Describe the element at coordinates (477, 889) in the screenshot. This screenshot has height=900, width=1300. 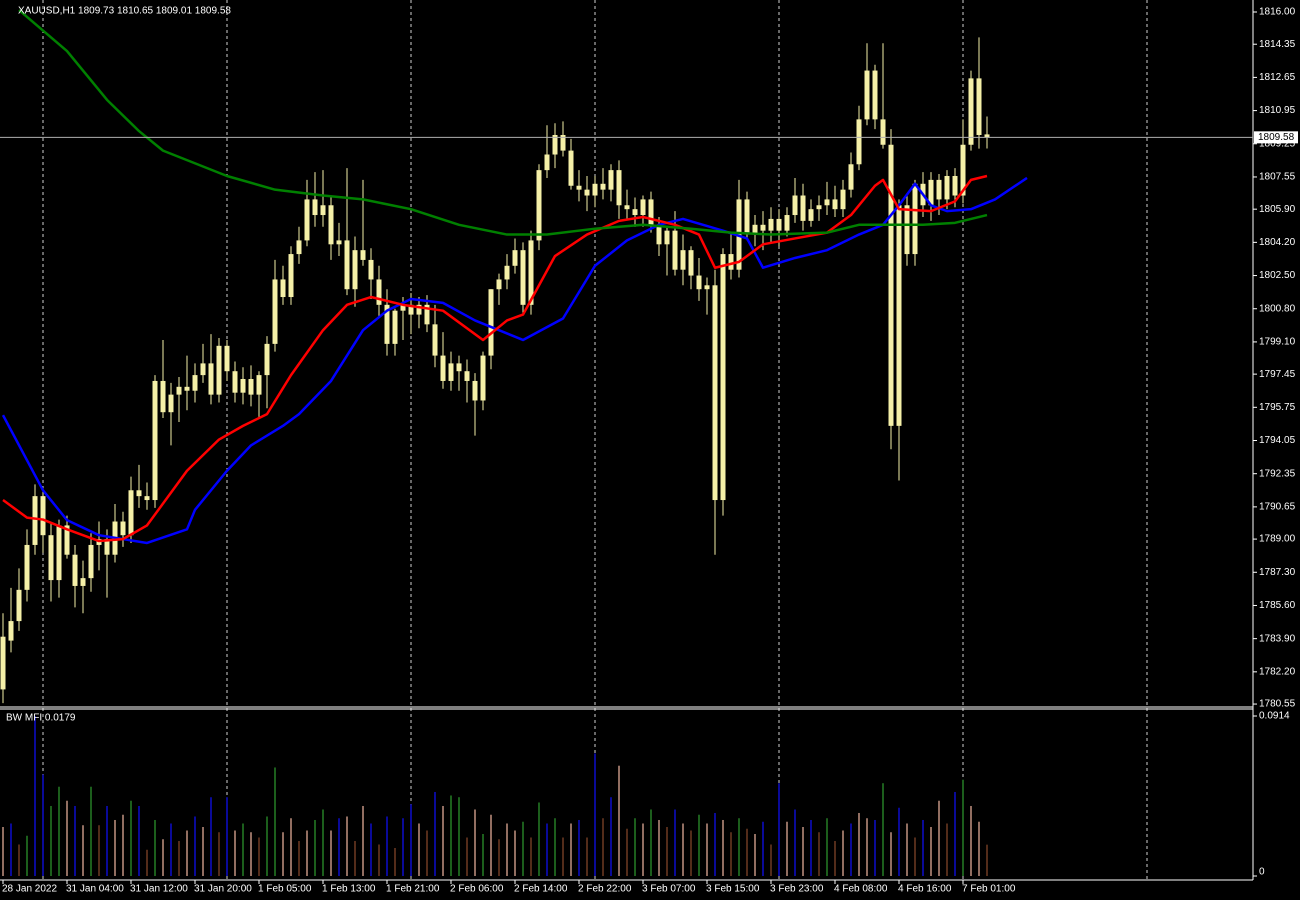
I see `x-tick-label: 2 Feb 06:00` at that location.